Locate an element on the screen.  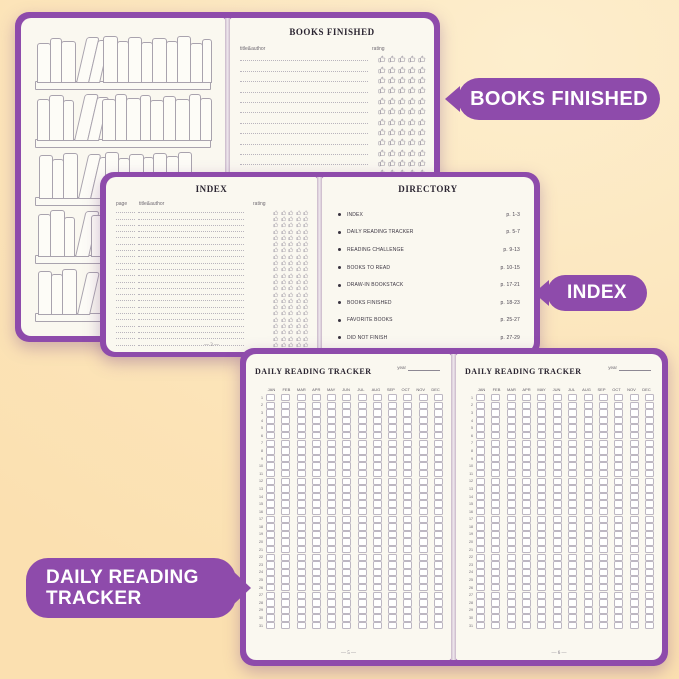
table-row is located at coordinates (212, 344).